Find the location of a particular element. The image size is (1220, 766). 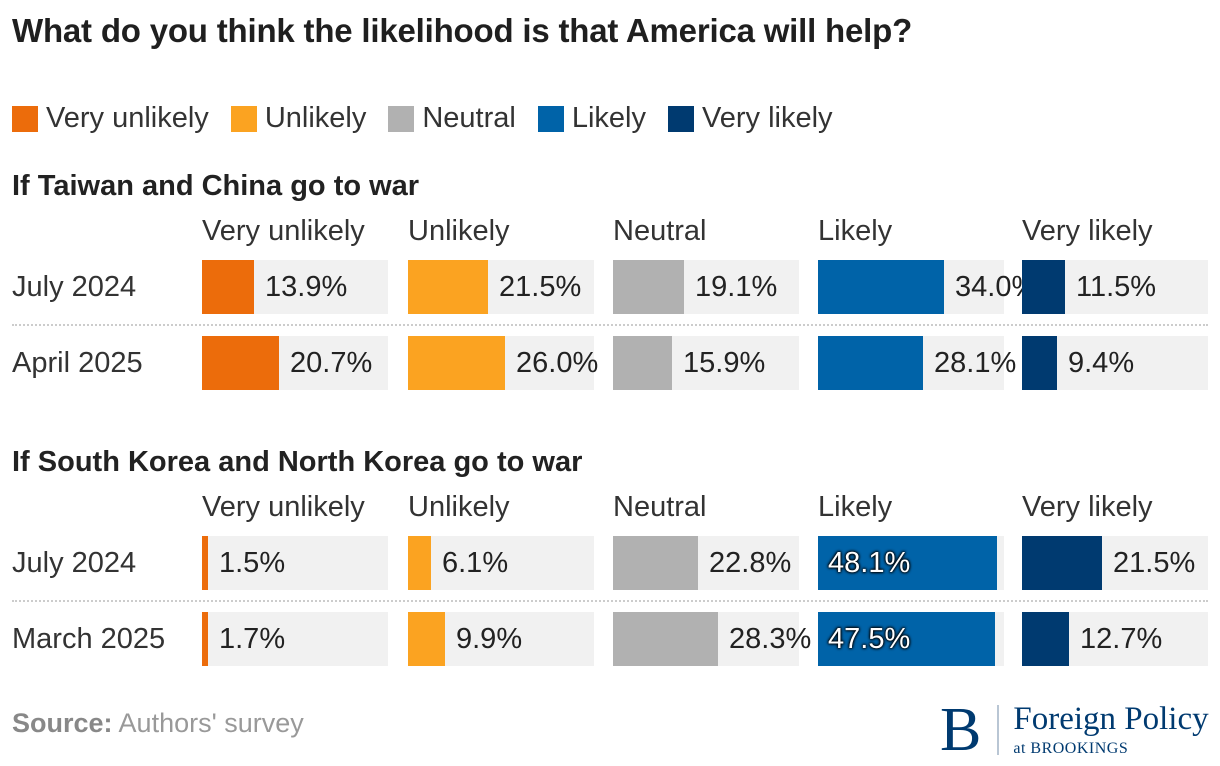

source-text: Authors' survey is located at coordinates (211, 723).